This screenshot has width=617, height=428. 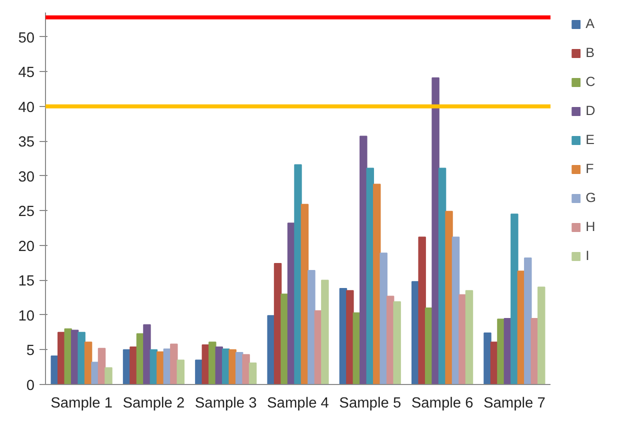 What do you see at coordinates (591, 110) in the screenshot?
I see `legend-label: D` at bounding box center [591, 110].